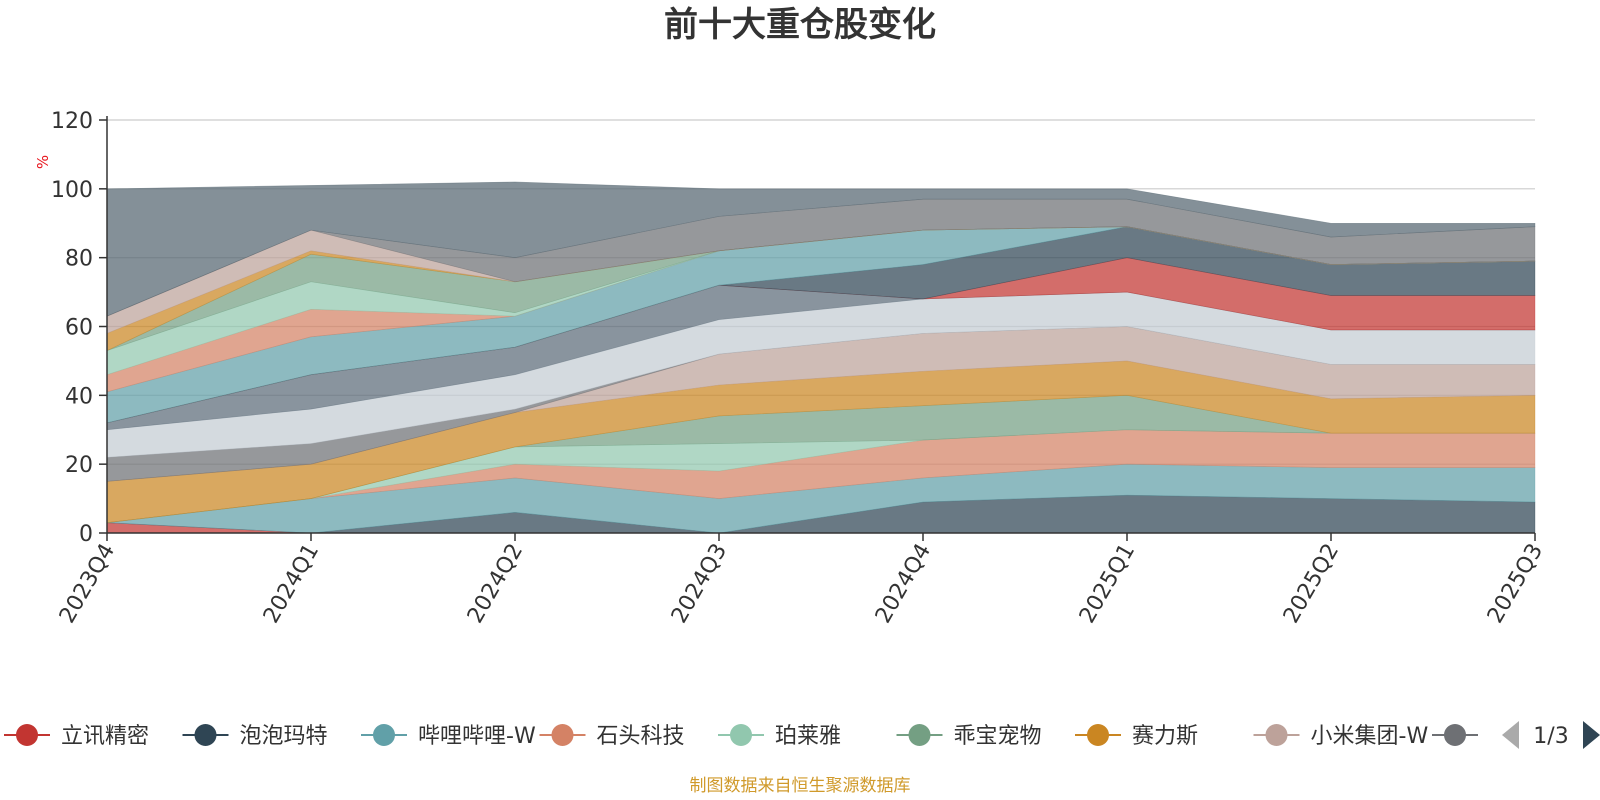 This screenshot has width=1600, height=800. What do you see at coordinates (79, 328) in the screenshot?
I see `y-tick-label: 60` at bounding box center [79, 328].